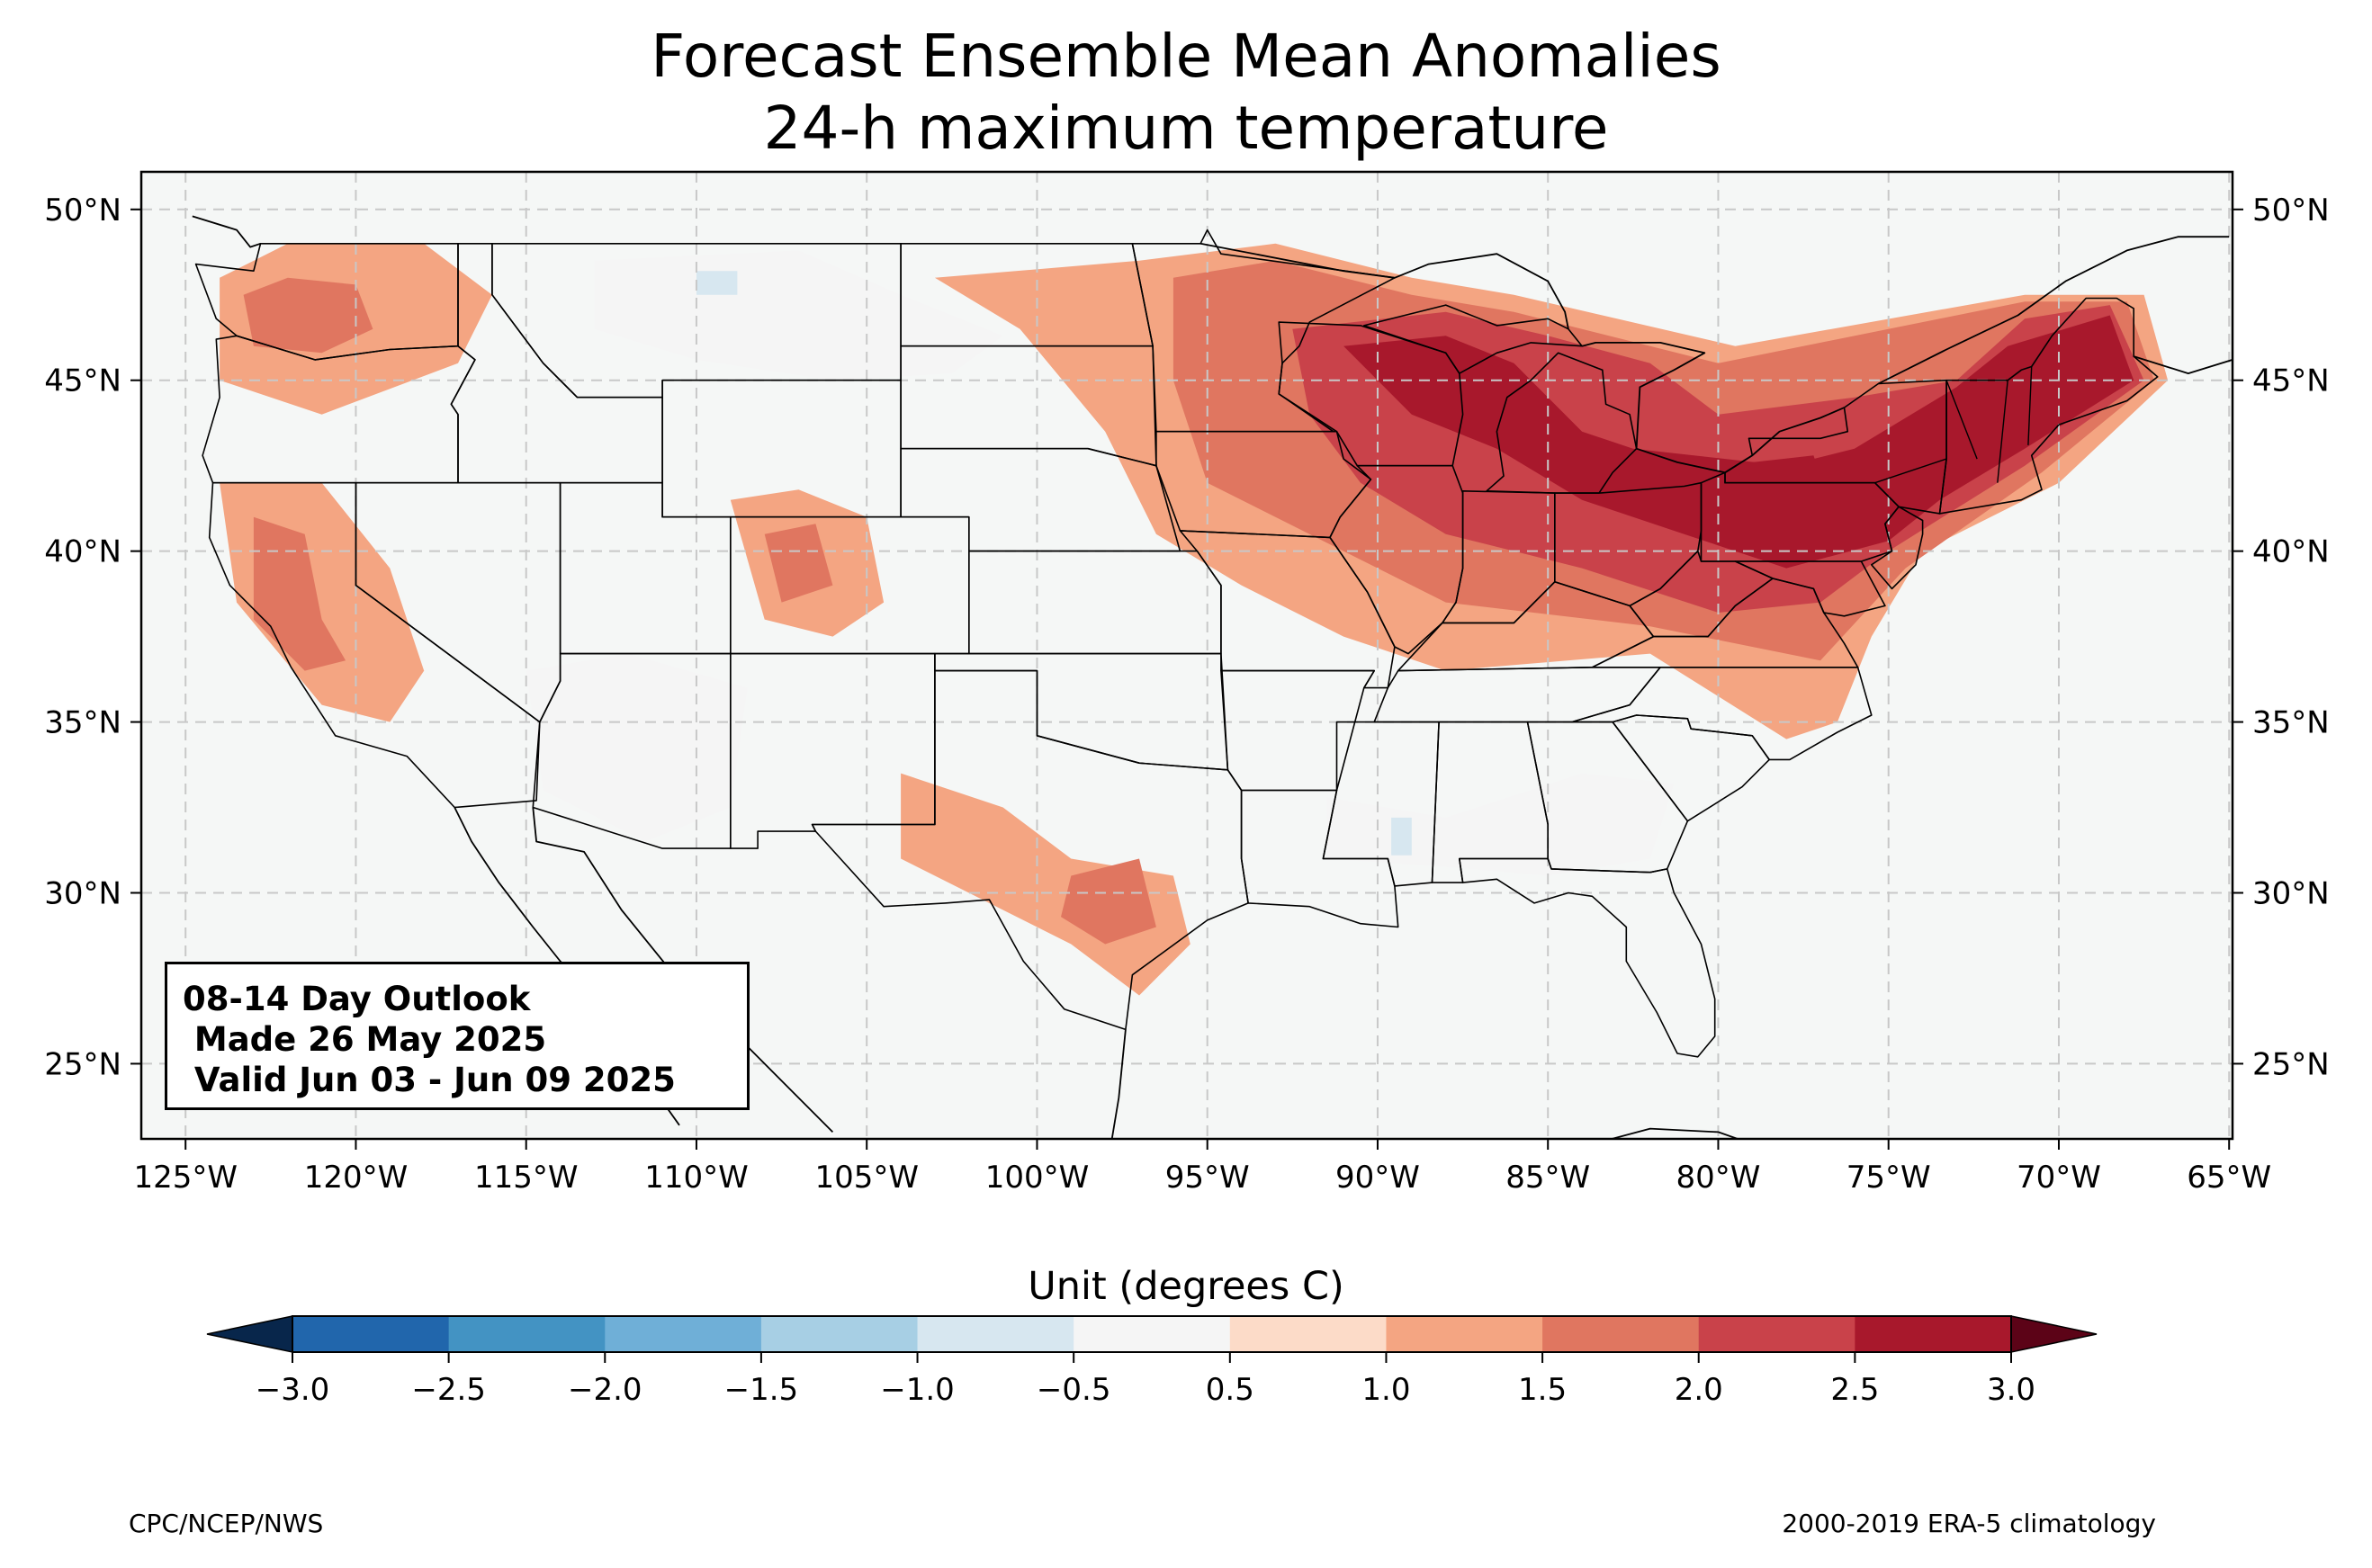 Image resolution: width=2372 pixels, height=1568 pixels. Describe the element at coordinates (2291, 723) in the screenshot. I see `lat-tick-label-right: 35°N` at that location.